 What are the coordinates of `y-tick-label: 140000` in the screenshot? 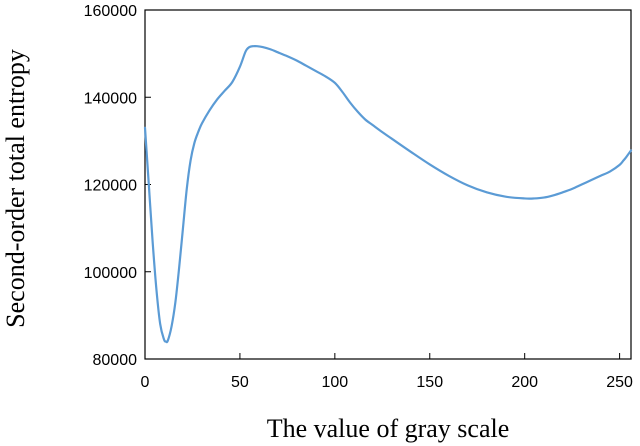 It's located at (110, 98).